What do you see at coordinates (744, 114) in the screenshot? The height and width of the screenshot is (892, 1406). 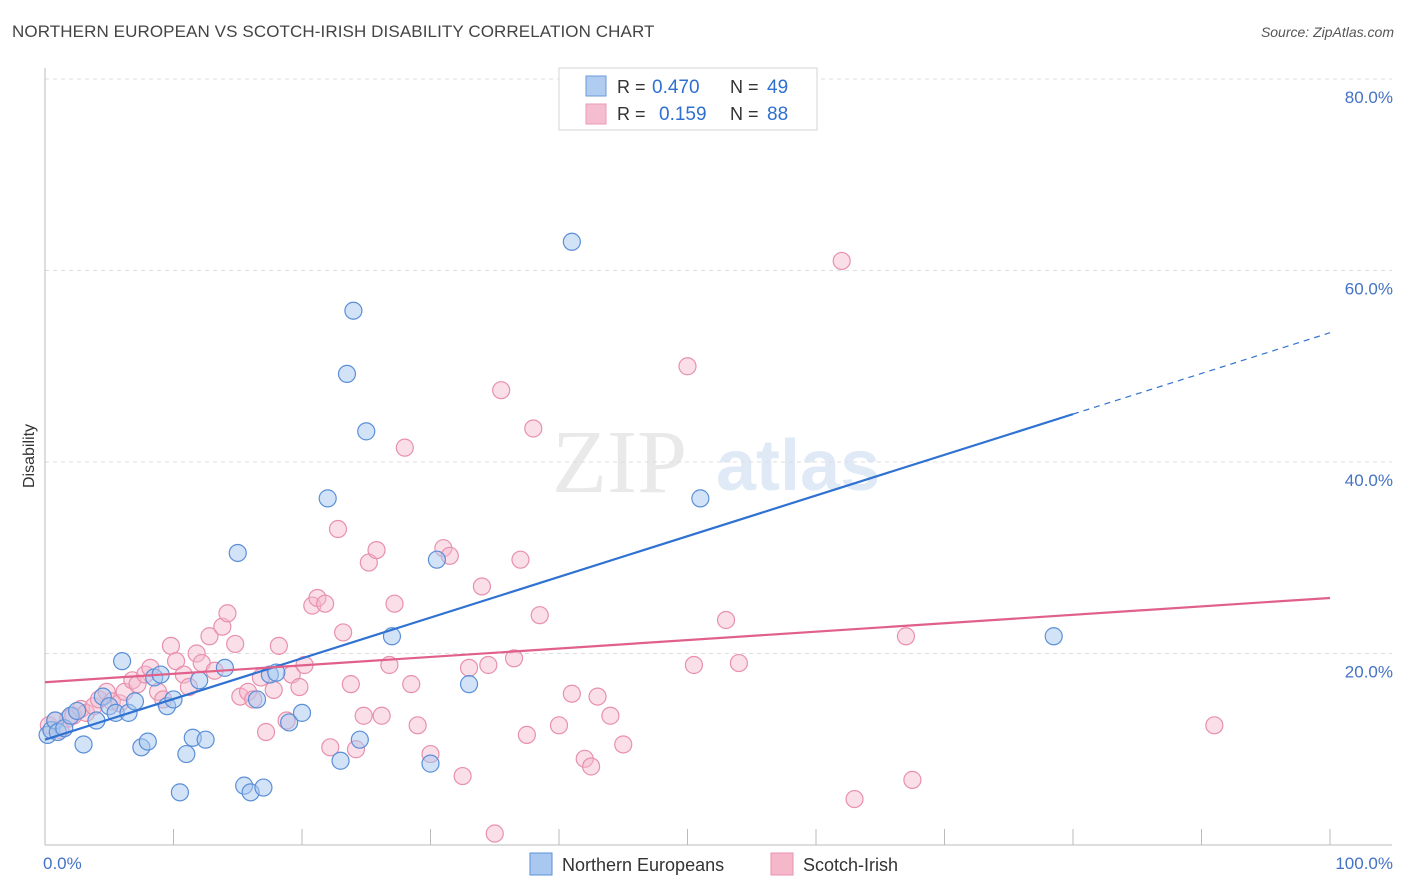 I see `legend-n-label-2: N =` at bounding box center [744, 114].